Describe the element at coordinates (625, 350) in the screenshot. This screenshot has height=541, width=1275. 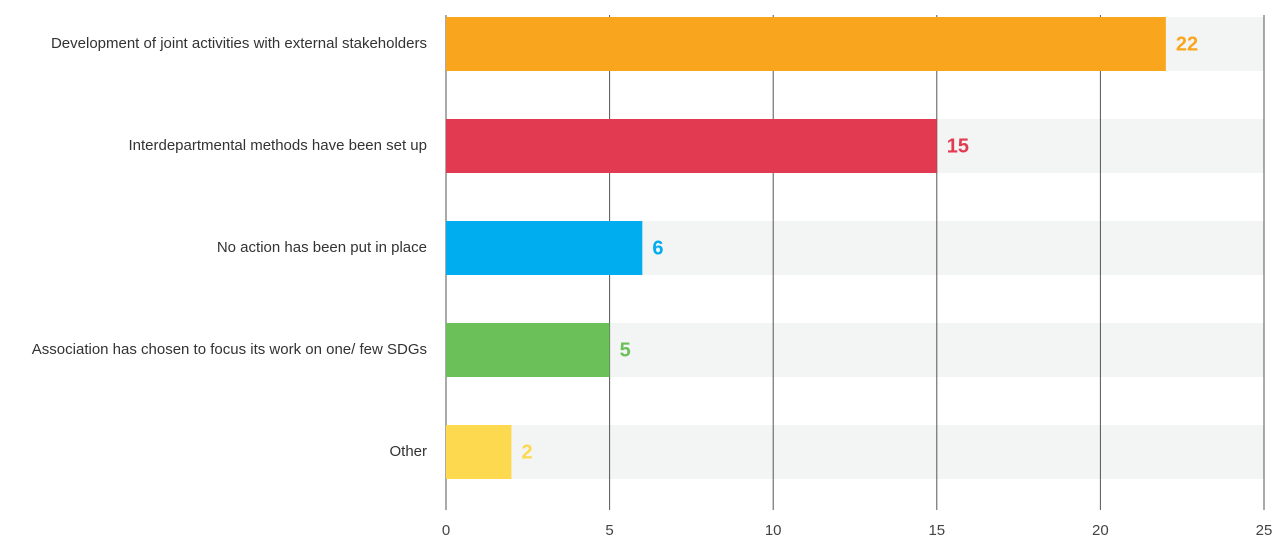
I see `data-label: 5` at that location.